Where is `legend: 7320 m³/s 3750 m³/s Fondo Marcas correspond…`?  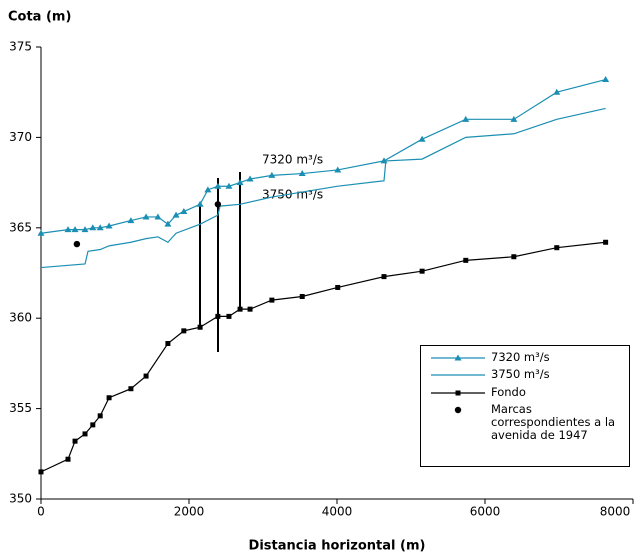 legend: 7320 m³/s 3750 m³/s Fondo Marcas correspond… is located at coordinates (525, 406).